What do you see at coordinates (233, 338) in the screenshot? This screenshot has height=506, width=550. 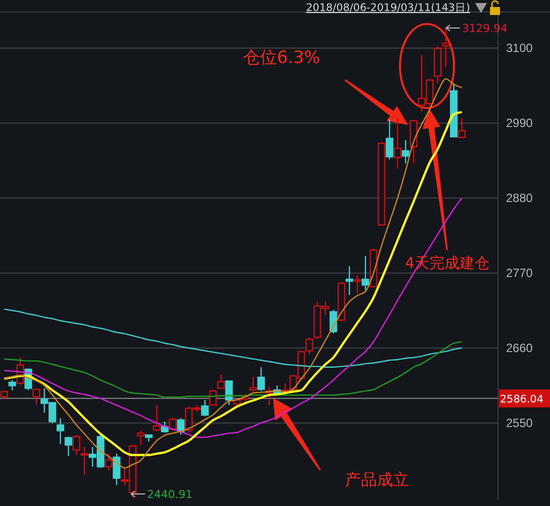 I see `line-series` at bounding box center [233, 338].